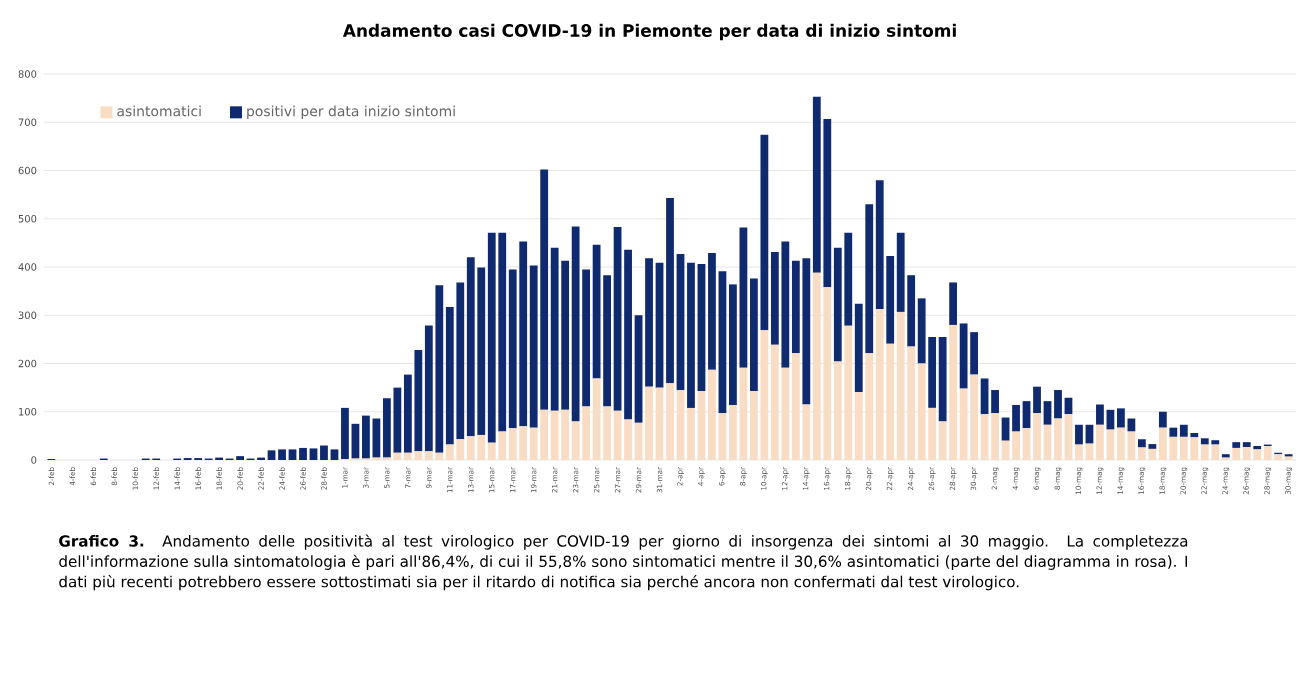  Describe the element at coordinates (1162, 419) in the screenshot. I see `bar` at that location.